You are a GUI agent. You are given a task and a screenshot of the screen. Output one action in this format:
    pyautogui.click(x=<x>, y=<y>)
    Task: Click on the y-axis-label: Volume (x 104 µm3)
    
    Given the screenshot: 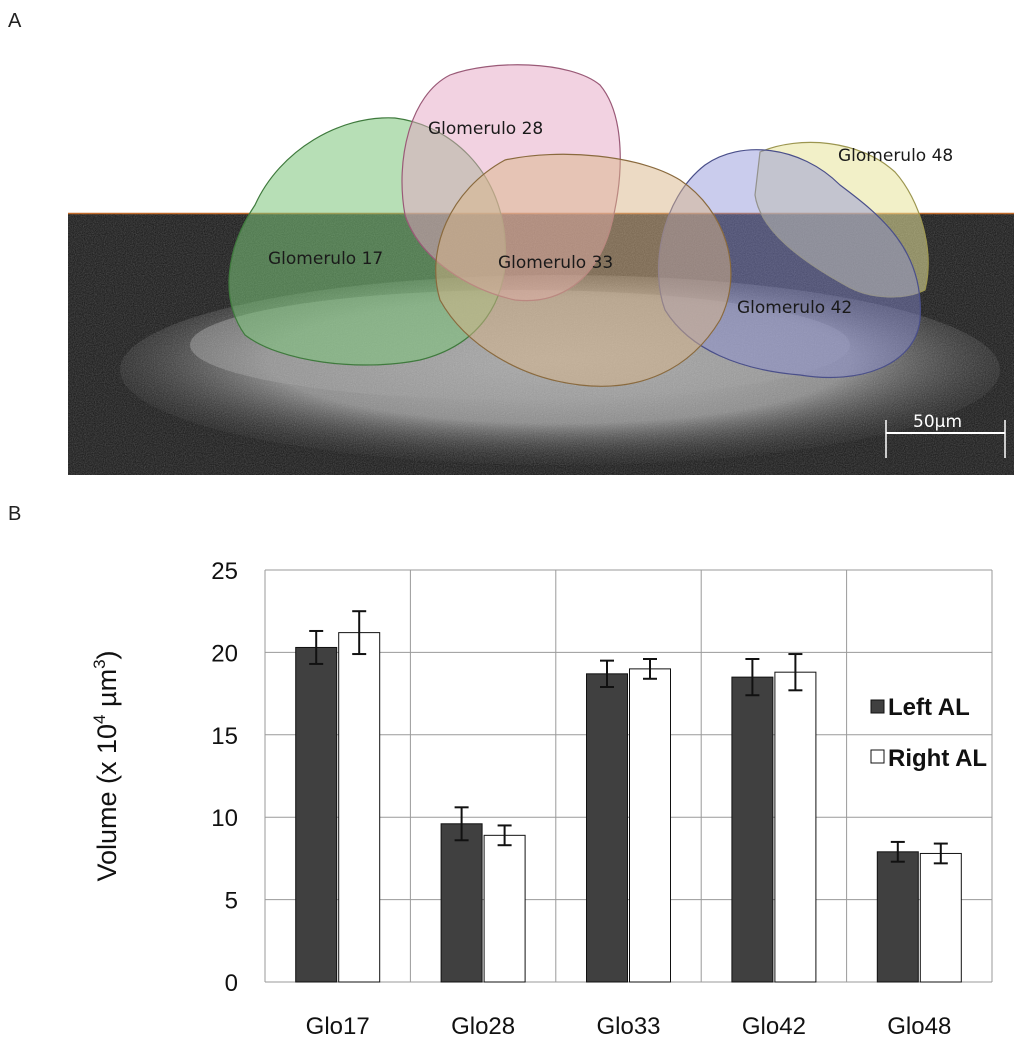 What is the action you would take?
    pyautogui.click(x=106, y=765)
    